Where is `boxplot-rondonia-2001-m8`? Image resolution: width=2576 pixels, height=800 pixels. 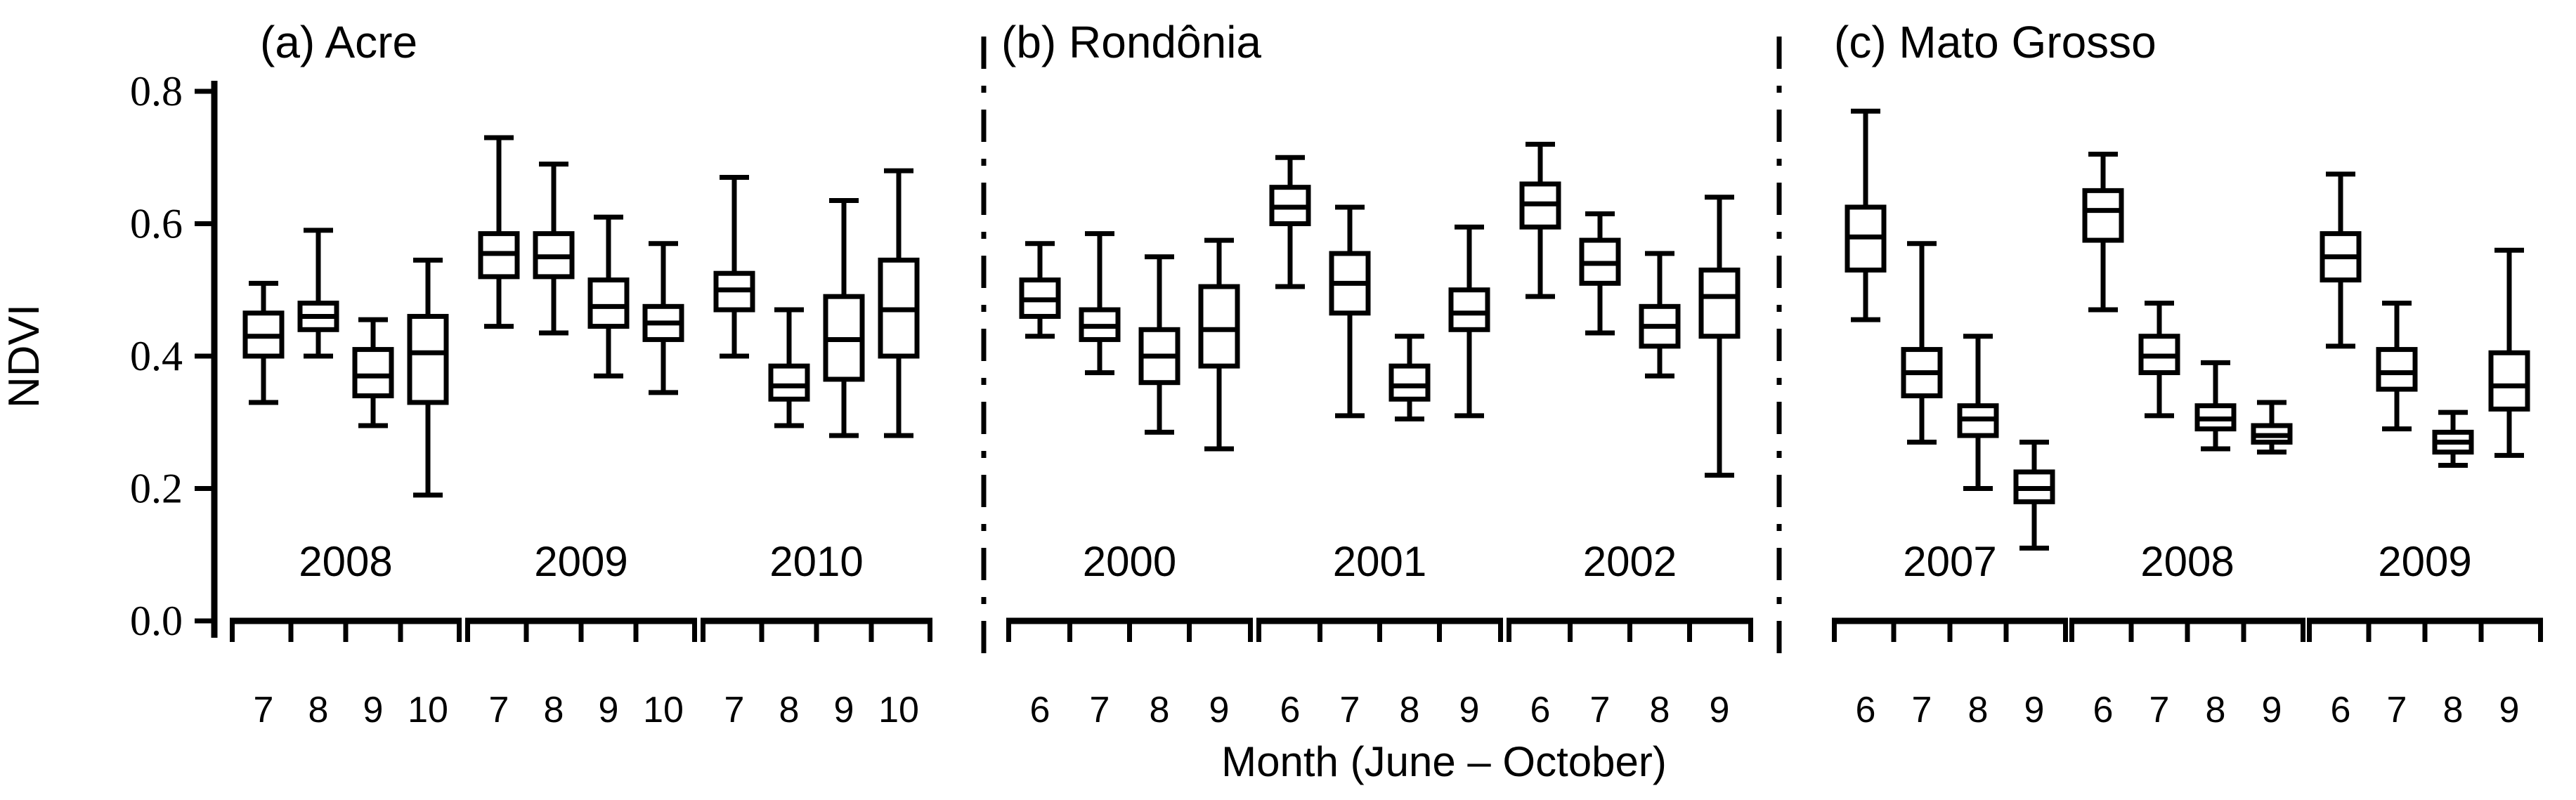 boxplot-rondonia-2001-m8 is located at coordinates (1409, 378).